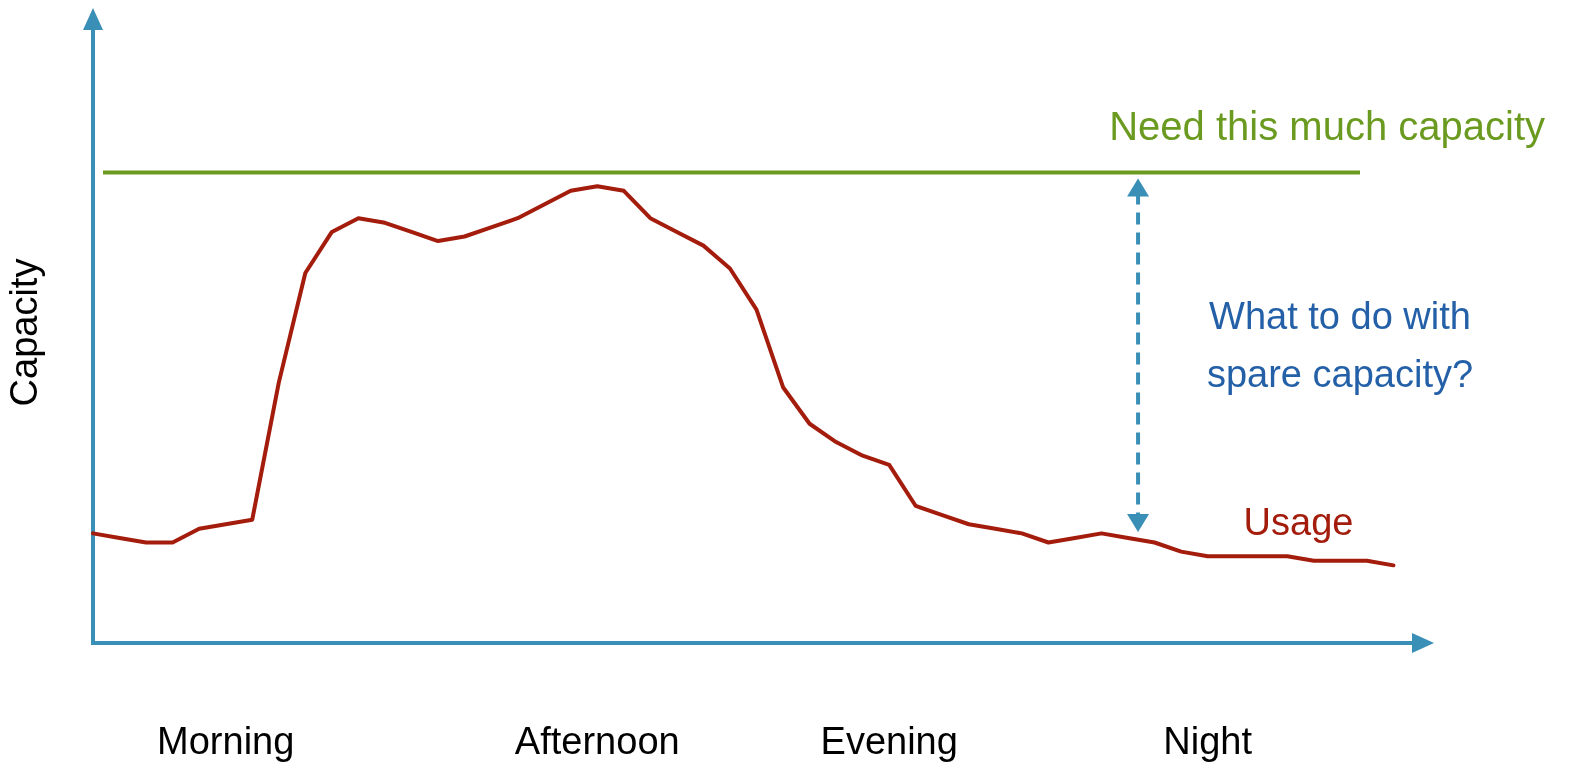 Image resolution: width=1572 pixels, height=763 pixels. What do you see at coordinates (226, 741) in the screenshot?
I see `x-tick-label: Morning` at bounding box center [226, 741].